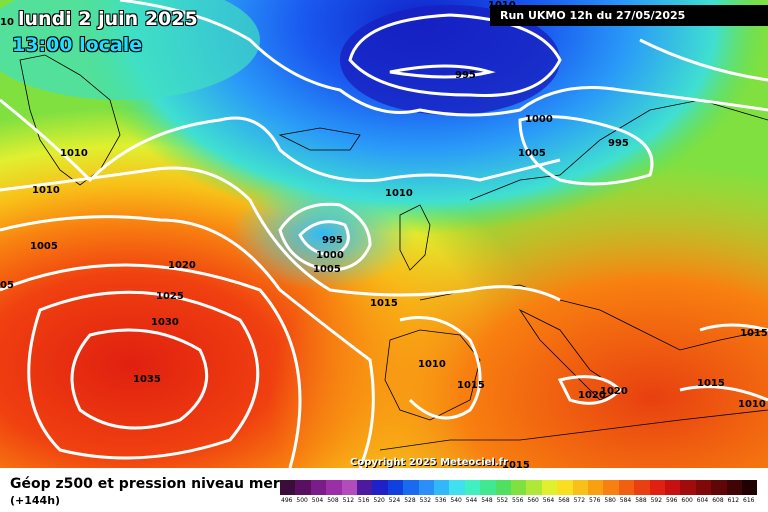  I want to click on legend-value: 568, so click(564, 500).